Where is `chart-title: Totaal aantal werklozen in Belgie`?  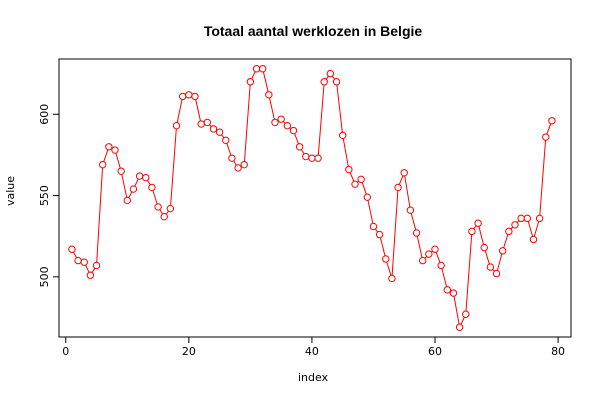 chart-title: Totaal aantal werklozen in Belgie is located at coordinates (313, 31).